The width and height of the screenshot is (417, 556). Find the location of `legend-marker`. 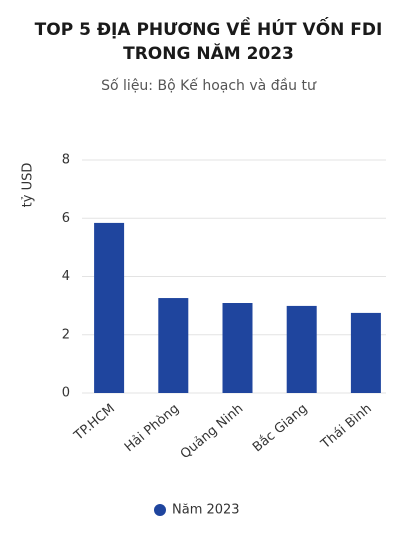

legend-marker is located at coordinates (160, 510).